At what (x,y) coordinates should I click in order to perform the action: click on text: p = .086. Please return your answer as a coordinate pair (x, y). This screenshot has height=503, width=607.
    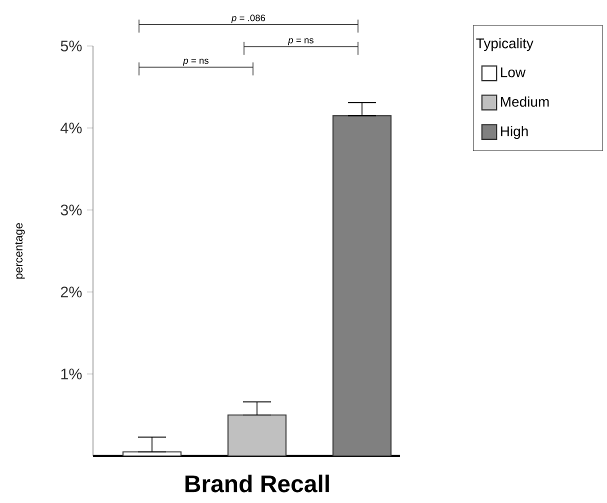
    Looking at the image, I should click on (248, 19).